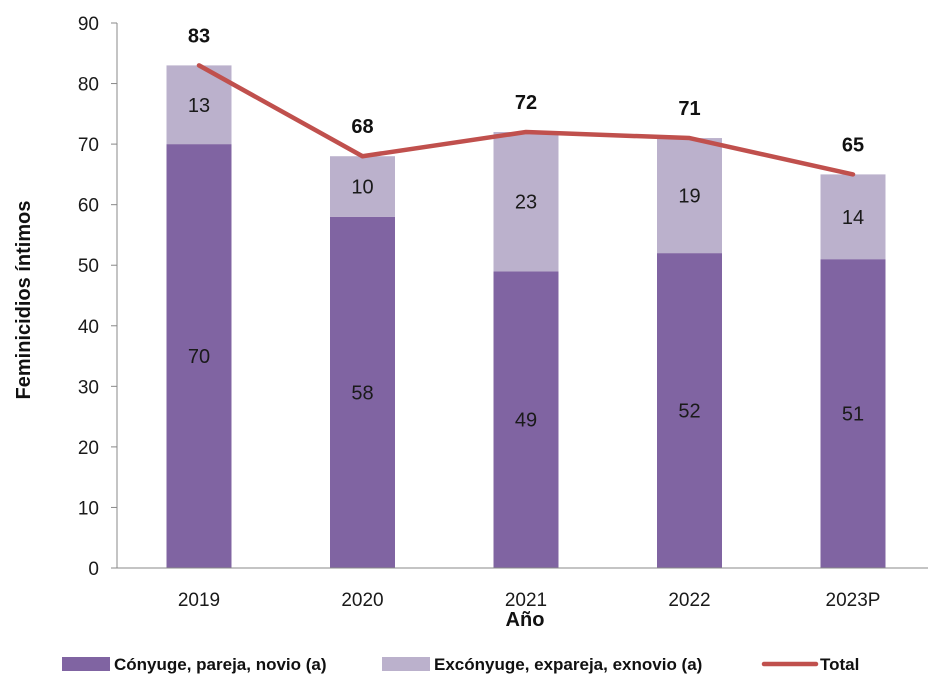 The image size is (928, 678). Describe the element at coordinates (88, 448) in the screenshot. I see `y-tick-label: 20` at that location.